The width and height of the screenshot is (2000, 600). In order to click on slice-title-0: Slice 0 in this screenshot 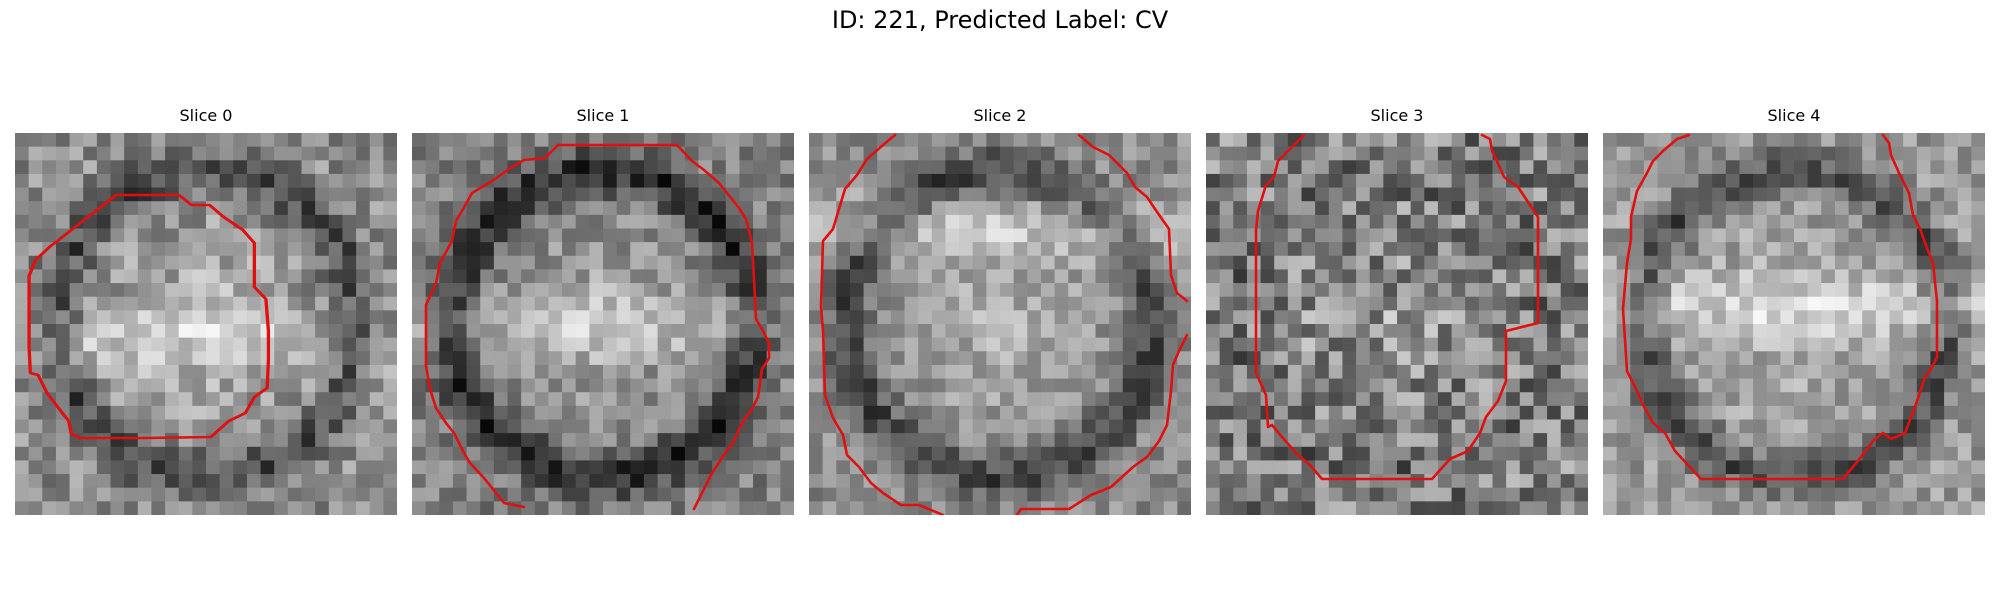, I will do `click(206, 115)`.